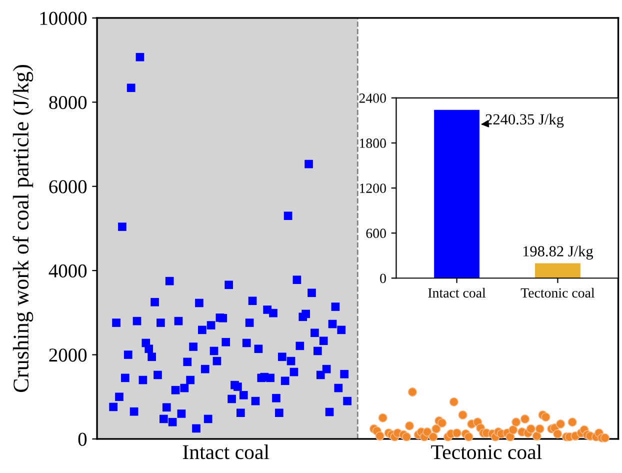  Describe the element at coordinates (372, 98) in the screenshot. I see `y-tick-label: 2400` at that location.